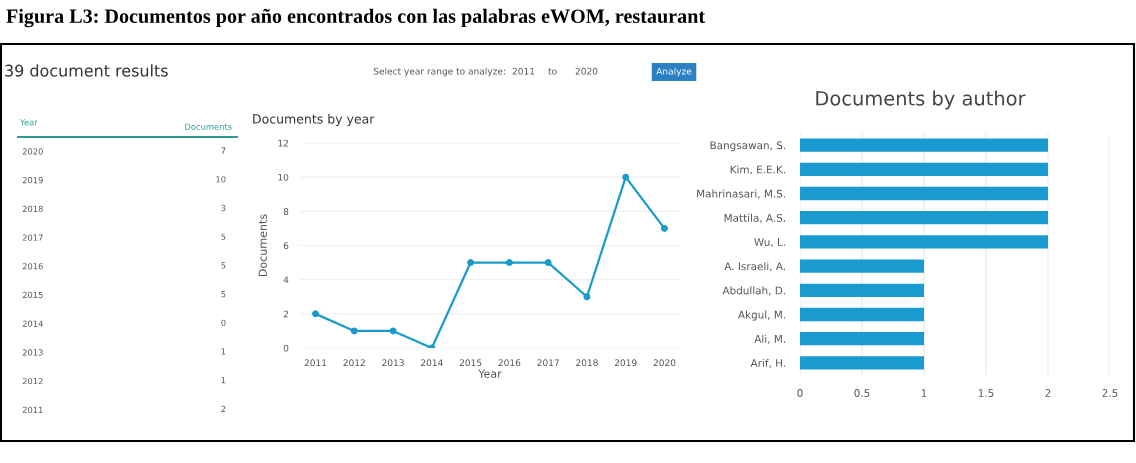  I want to click on y-tick-label: Wu, L., so click(769, 243).